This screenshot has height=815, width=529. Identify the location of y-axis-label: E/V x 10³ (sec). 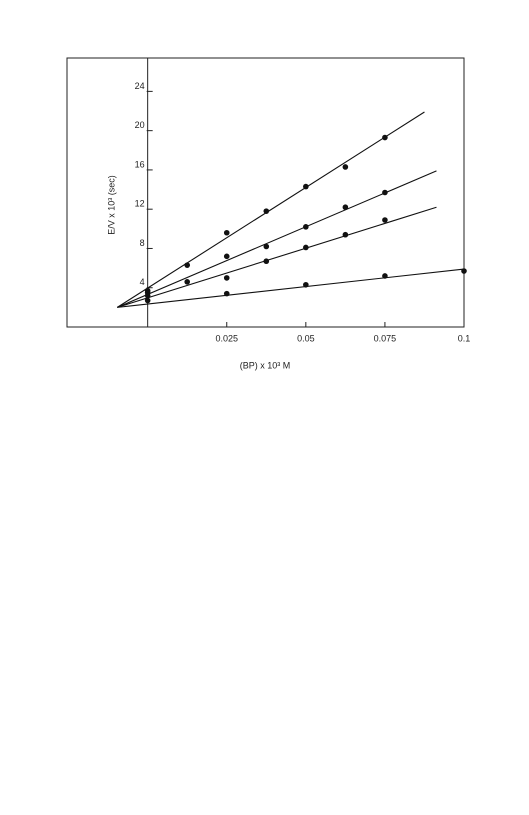
(111, 205).